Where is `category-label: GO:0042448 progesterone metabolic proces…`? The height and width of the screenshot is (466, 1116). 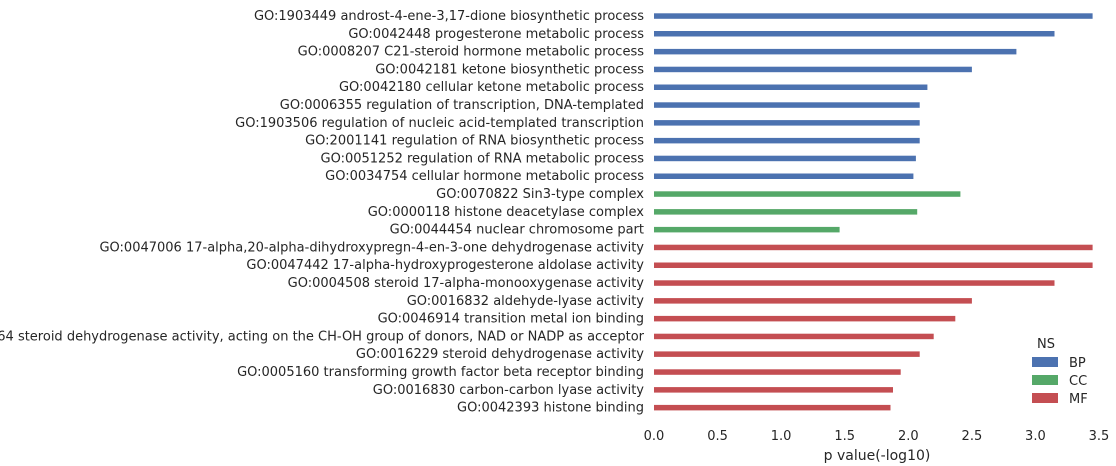 category-label: GO:0042448 progesterone metabolic proces… is located at coordinates (496, 34).